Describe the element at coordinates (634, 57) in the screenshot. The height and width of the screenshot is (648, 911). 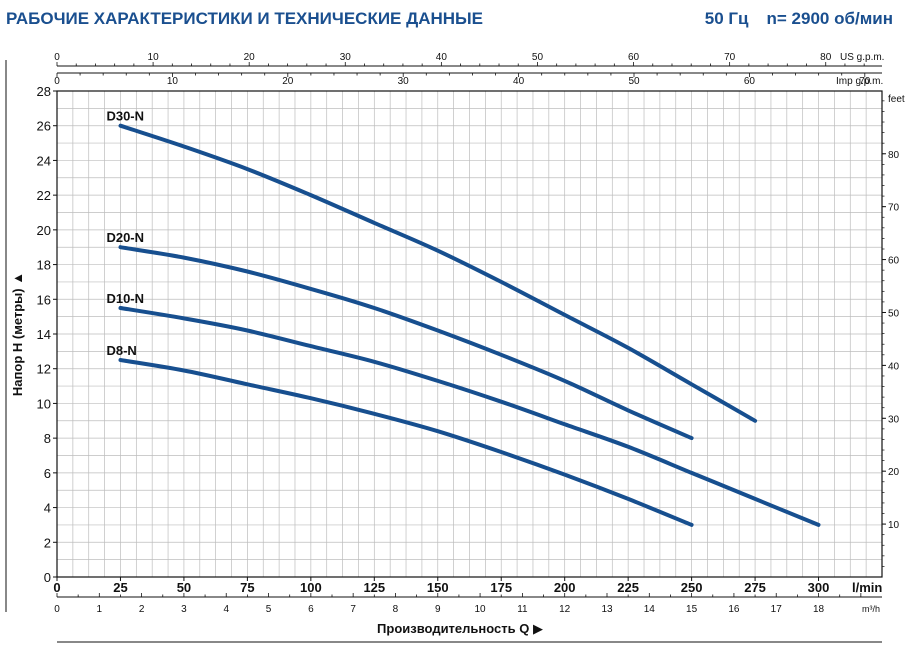
I see `us-gpm-tick-label: 60` at that location.